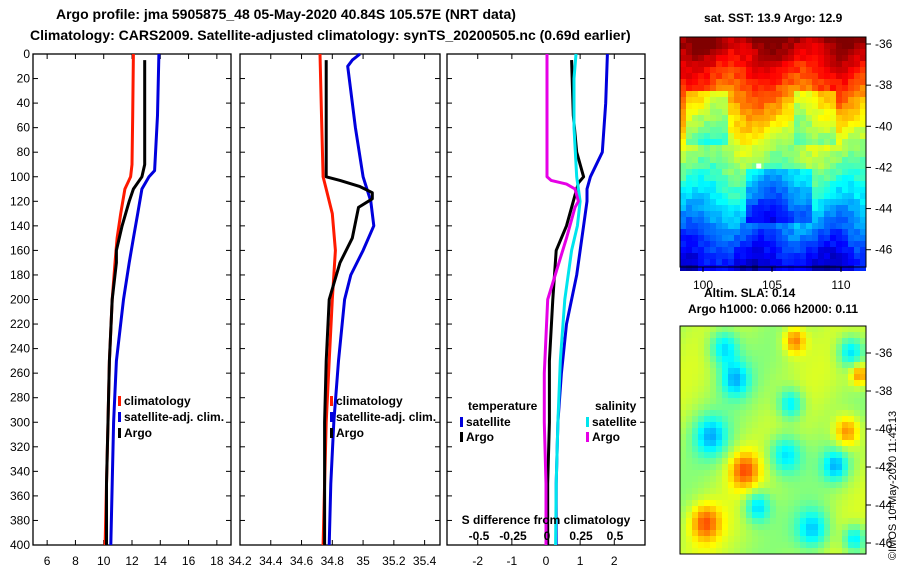 The width and height of the screenshot is (900, 580). What do you see at coordinates (615, 536) in the screenshot?
I see `secondary-x-tick-label: 0.5` at bounding box center [615, 536].